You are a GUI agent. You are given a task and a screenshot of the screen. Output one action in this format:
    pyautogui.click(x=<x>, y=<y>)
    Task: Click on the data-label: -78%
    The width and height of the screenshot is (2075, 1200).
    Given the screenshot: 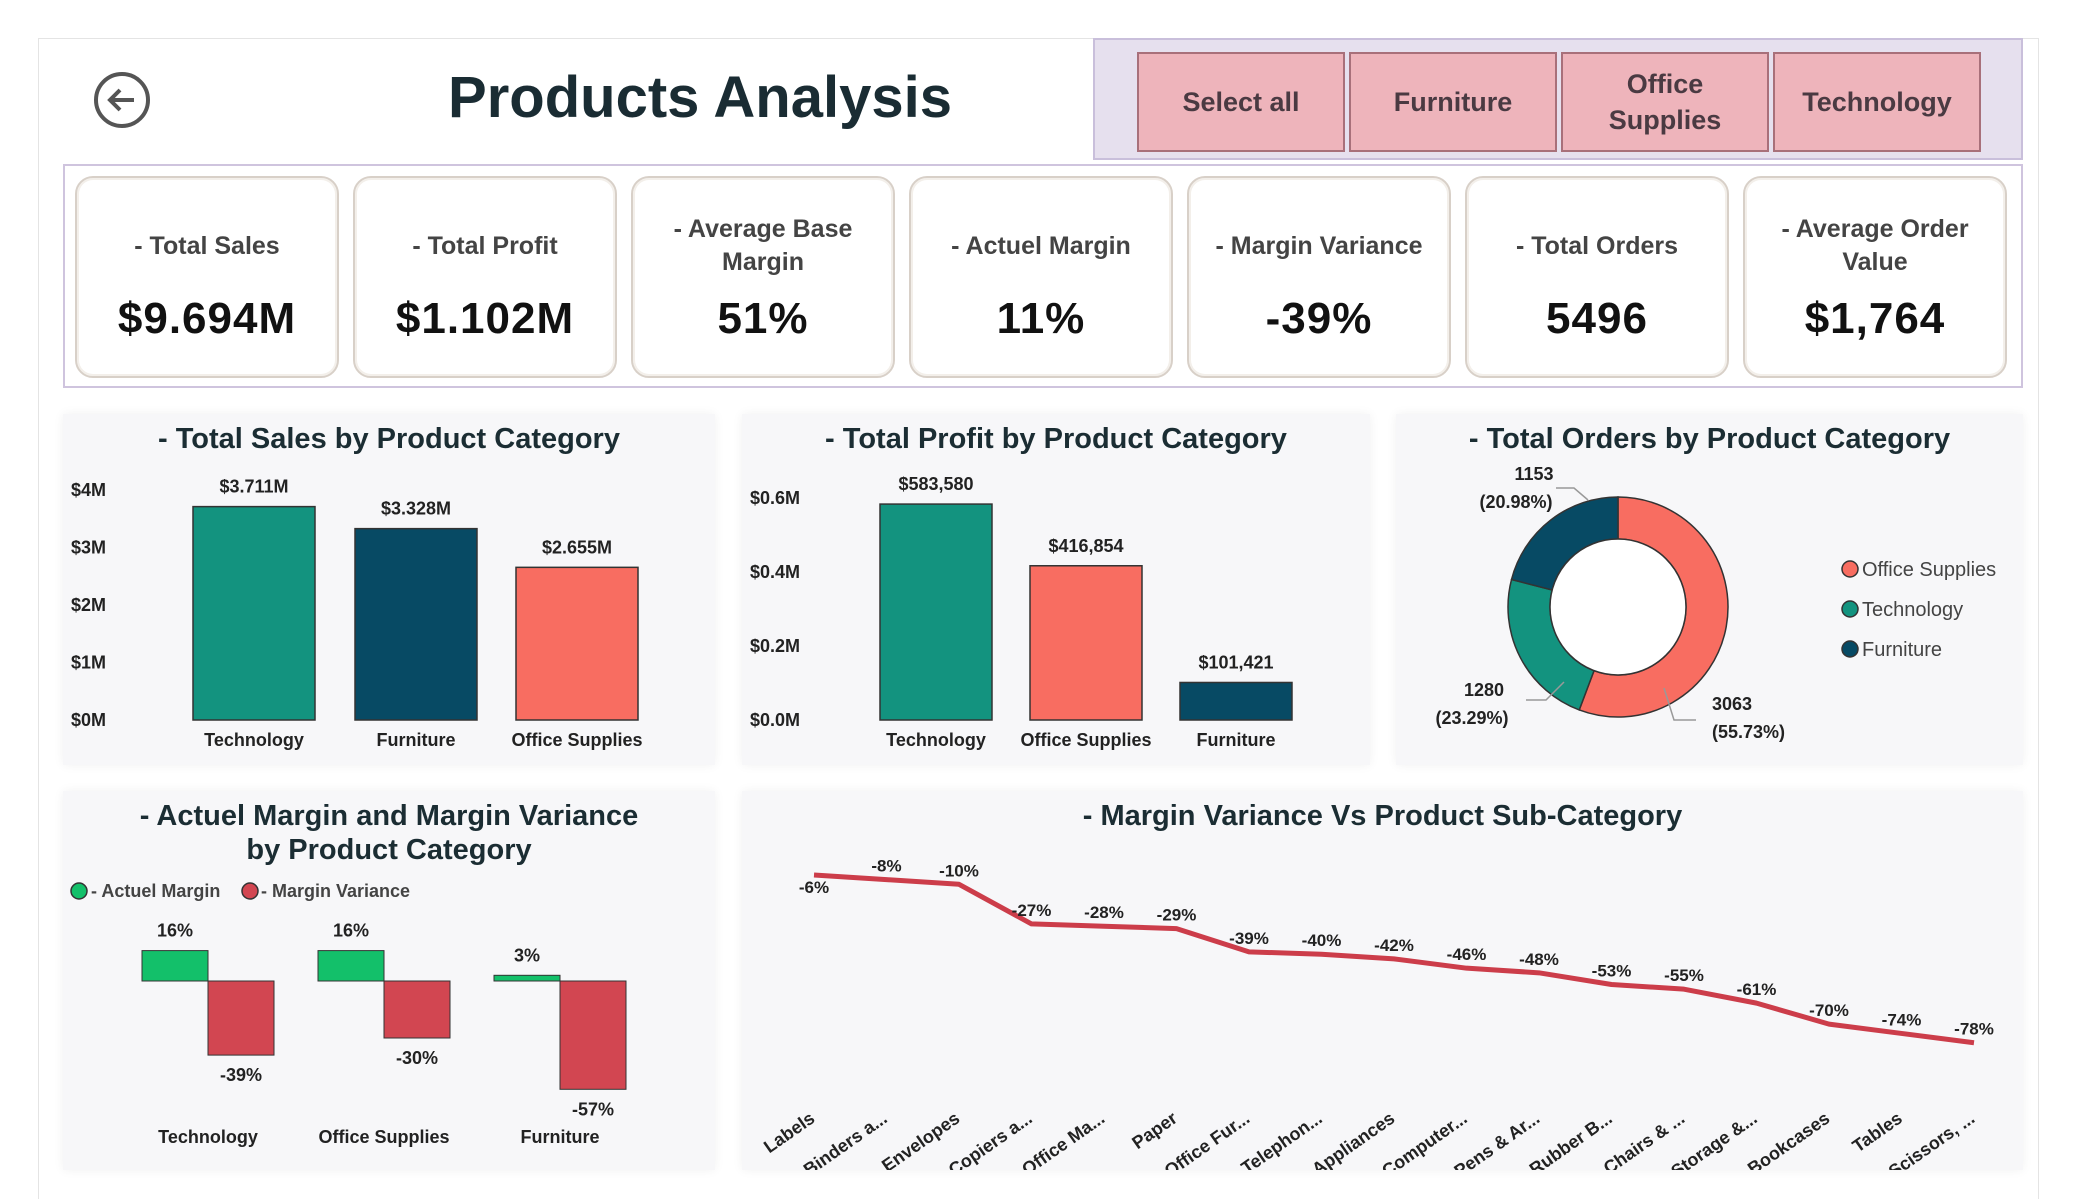 What is the action you would take?
    pyautogui.click(x=1974, y=1029)
    